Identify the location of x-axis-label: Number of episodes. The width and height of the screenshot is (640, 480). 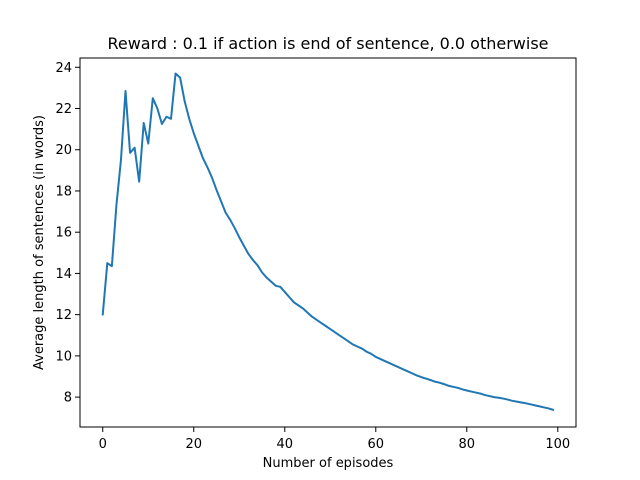
(328, 463).